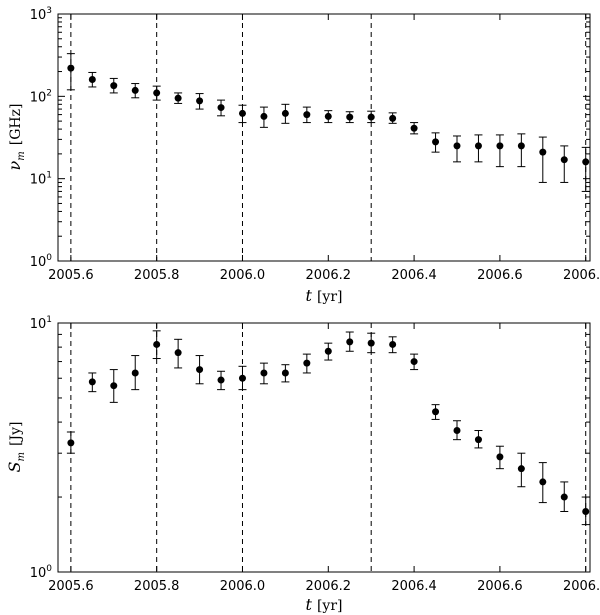 The image size is (600, 615). I want to click on point-group, so click(328, 115).